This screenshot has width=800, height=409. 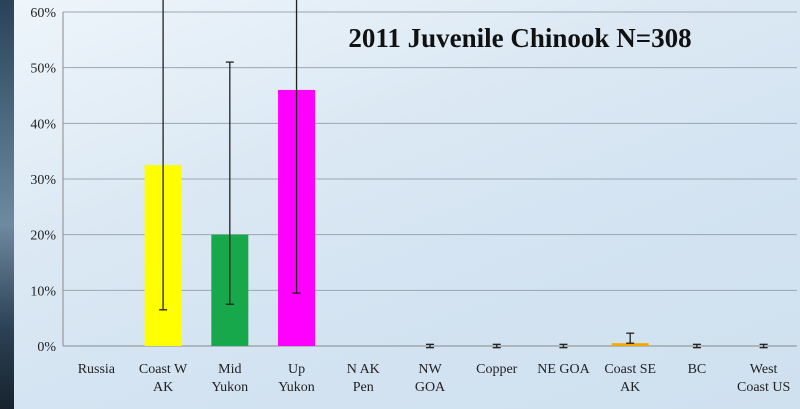 I want to click on y-tick-label: 30%, so click(x=43, y=180).